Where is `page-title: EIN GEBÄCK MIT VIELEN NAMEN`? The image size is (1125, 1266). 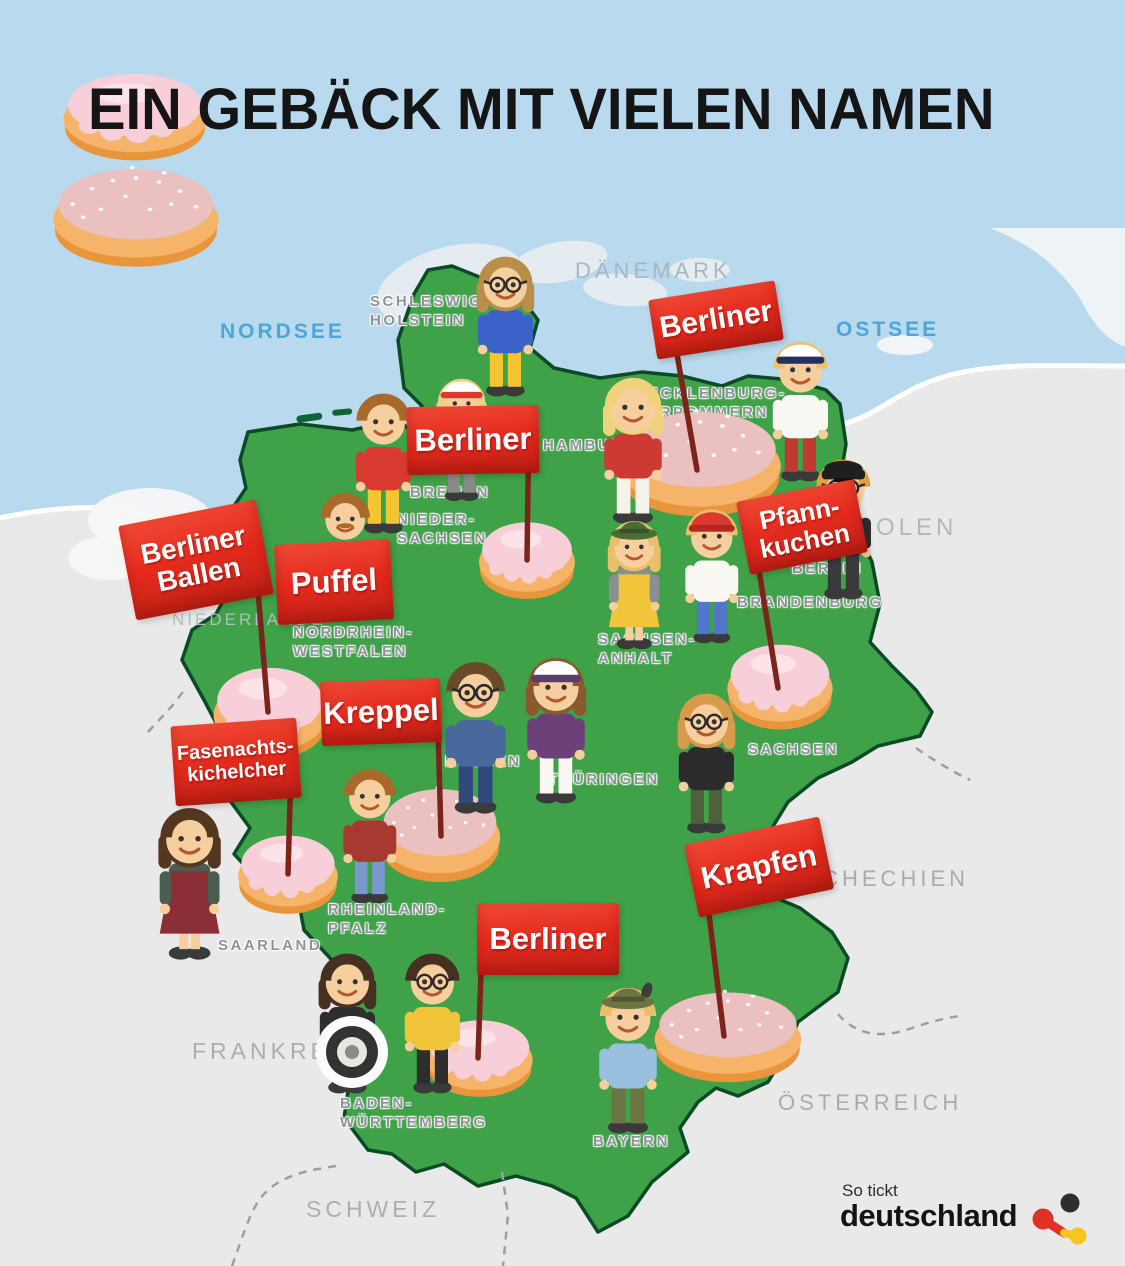 page-title: EIN GEBÄCK MIT VIELEN NAMEN is located at coordinates (541, 109).